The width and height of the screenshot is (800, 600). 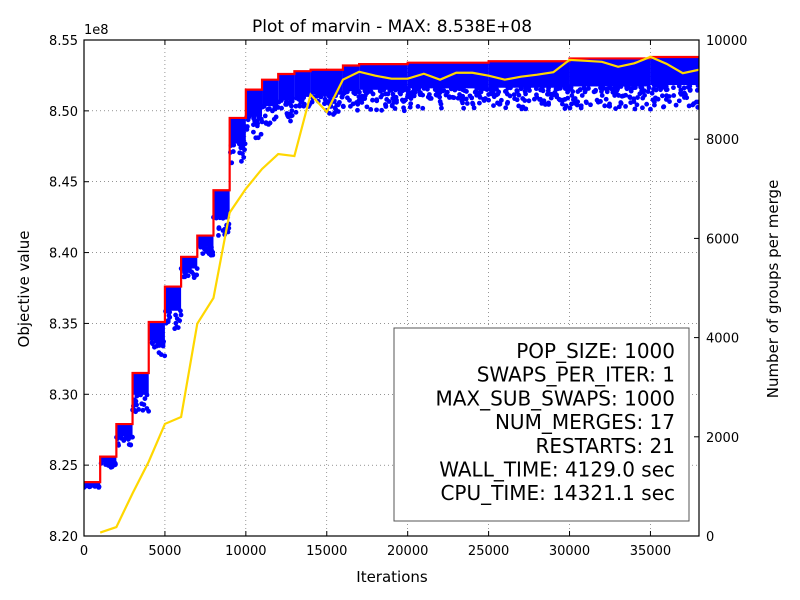 What do you see at coordinates (555, 398) in the screenshot?
I see `annotation-line: MAX_SUB_SWAPS: 1000` at bounding box center [555, 398].